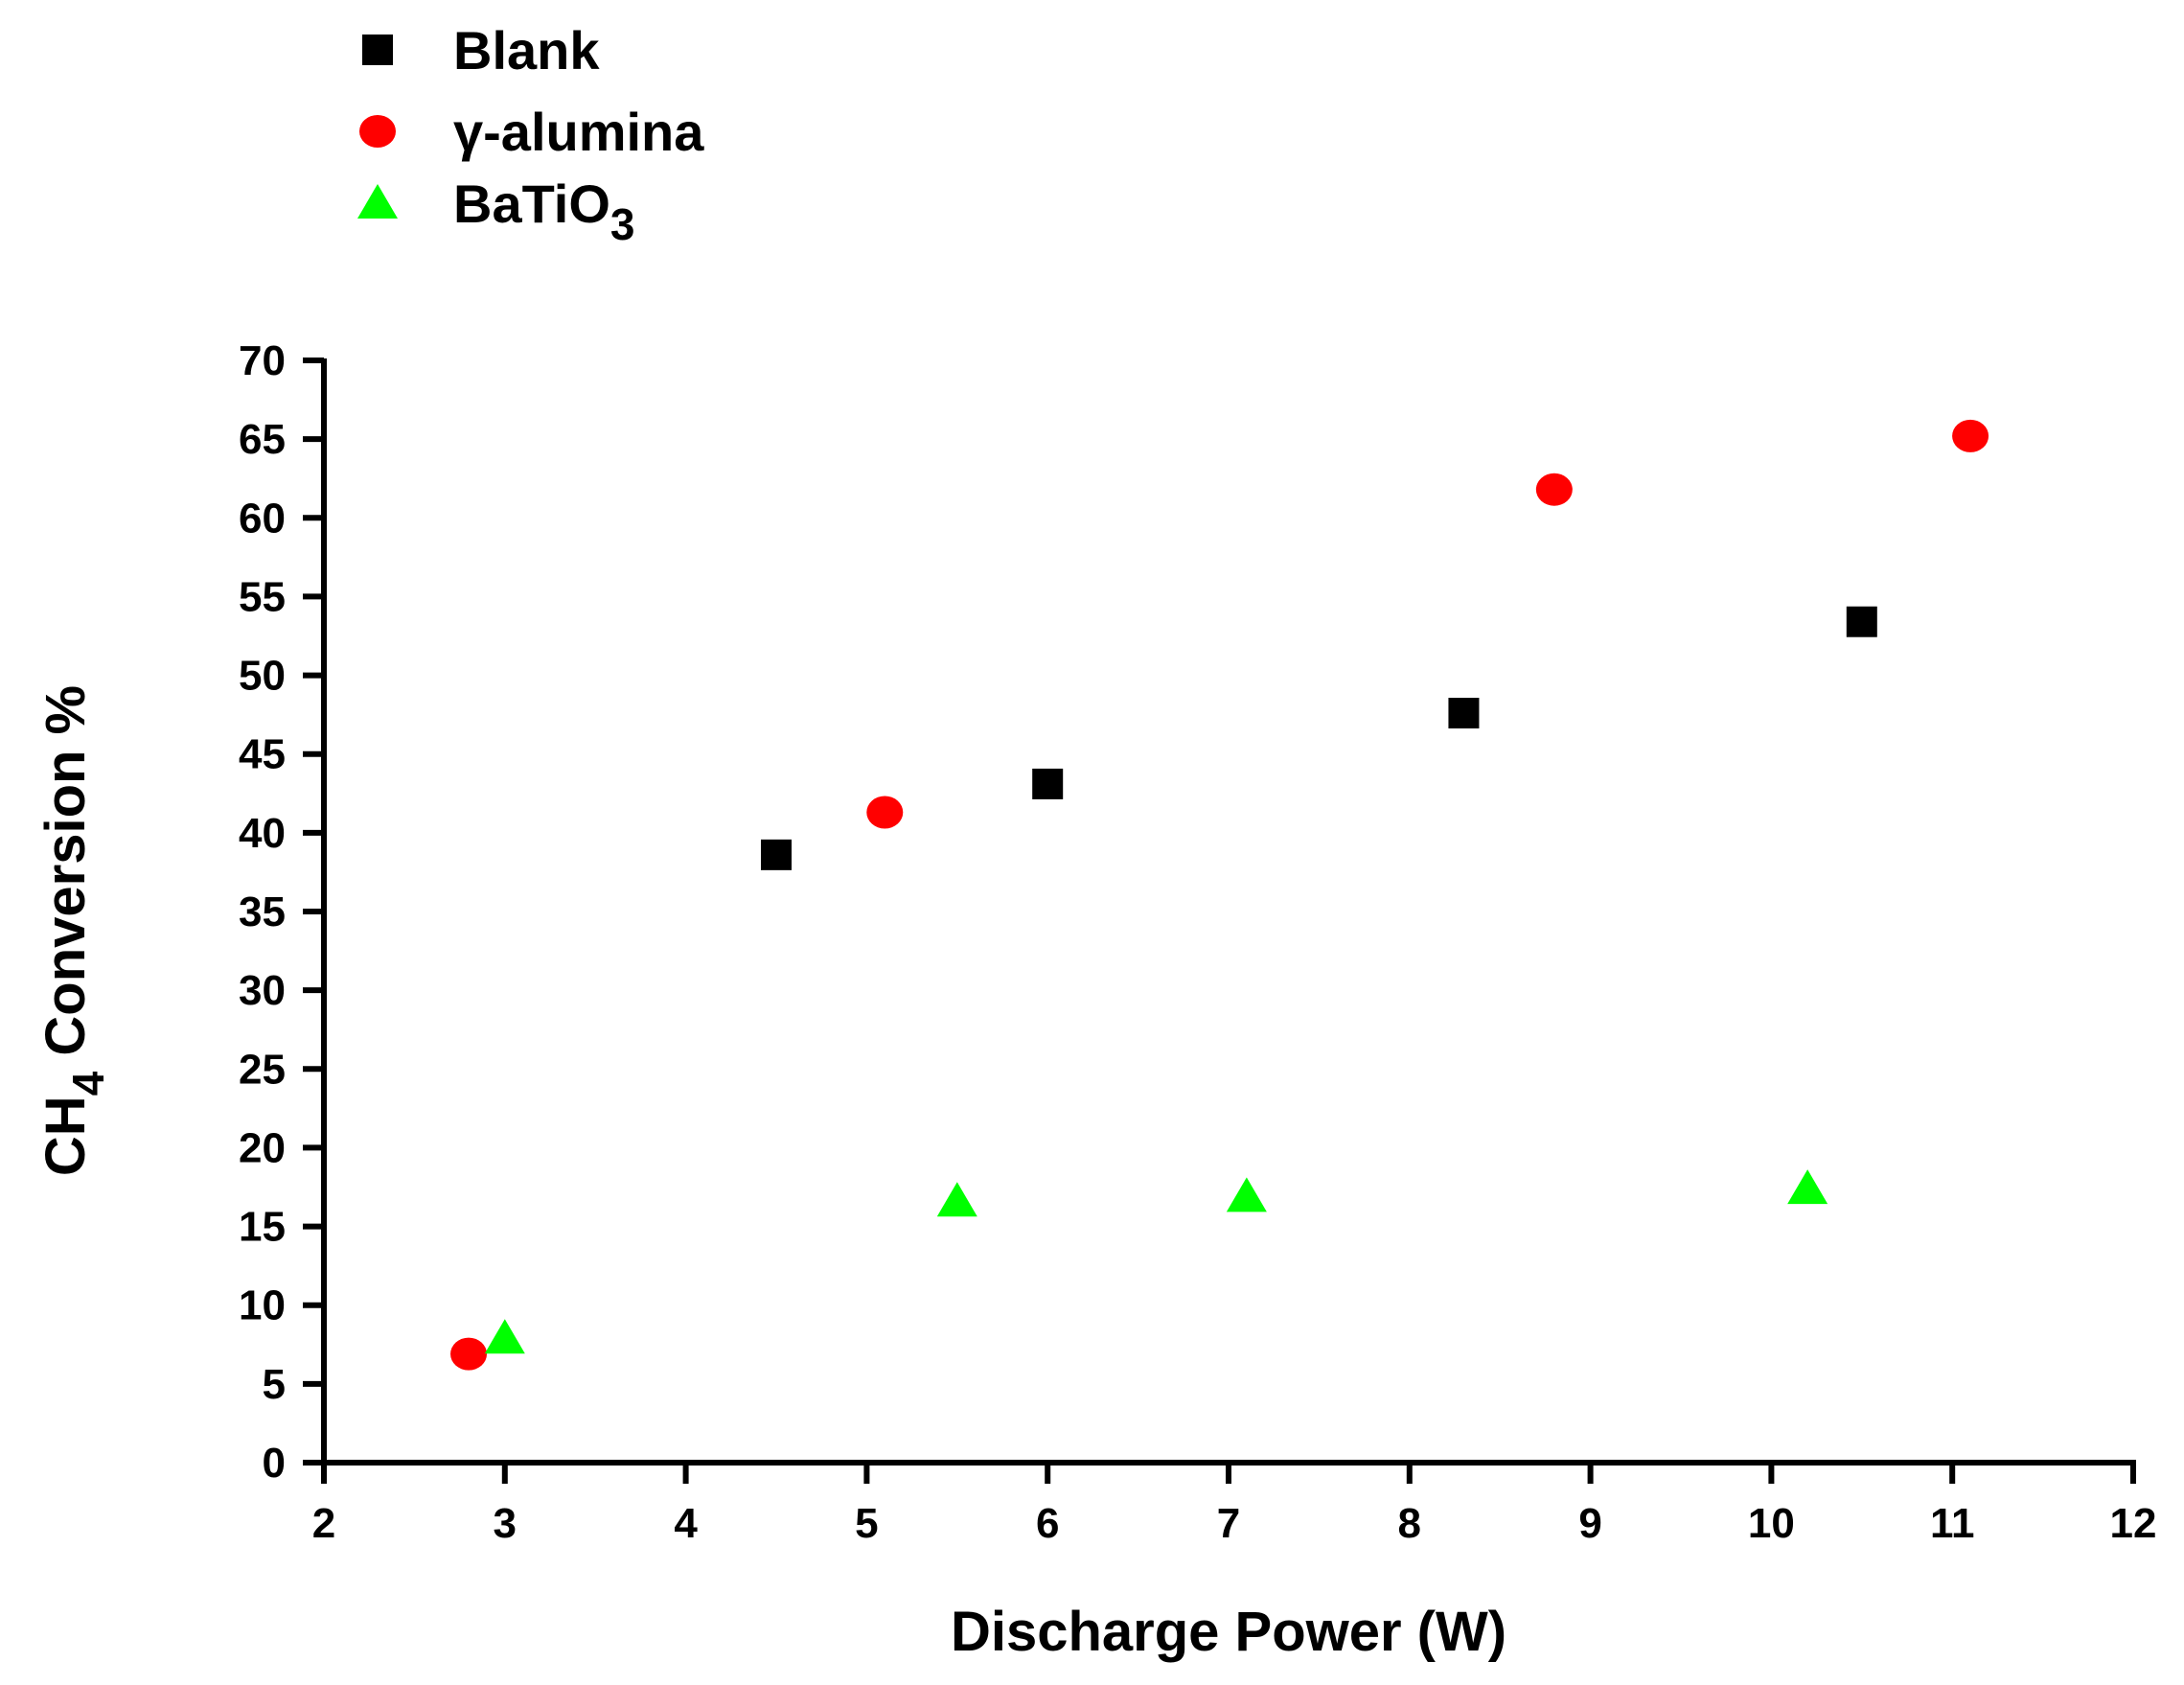 This screenshot has height=1685, width=2184. What do you see at coordinates (274, 1463) in the screenshot?
I see `y-tick-label: 0` at bounding box center [274, 1463].